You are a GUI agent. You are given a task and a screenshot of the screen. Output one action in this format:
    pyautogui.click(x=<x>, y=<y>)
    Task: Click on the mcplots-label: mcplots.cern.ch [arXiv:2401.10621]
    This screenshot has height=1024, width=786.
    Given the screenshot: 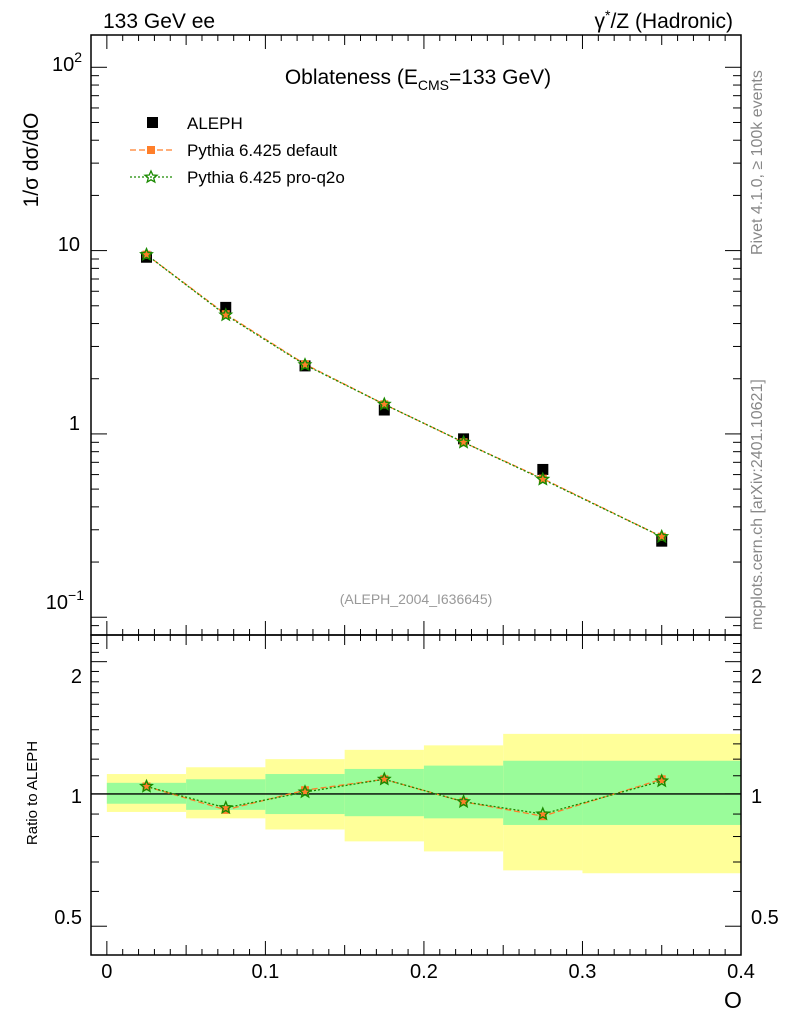 What is the action you would take?
    pyautogui.click(x=757, y=504)
    